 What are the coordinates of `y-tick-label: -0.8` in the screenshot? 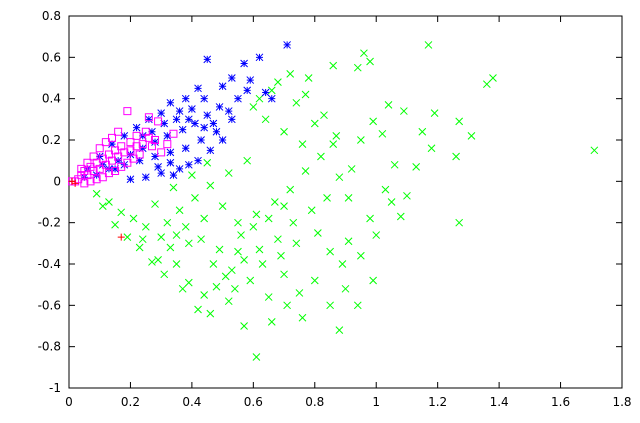 It's located at (49, 347).